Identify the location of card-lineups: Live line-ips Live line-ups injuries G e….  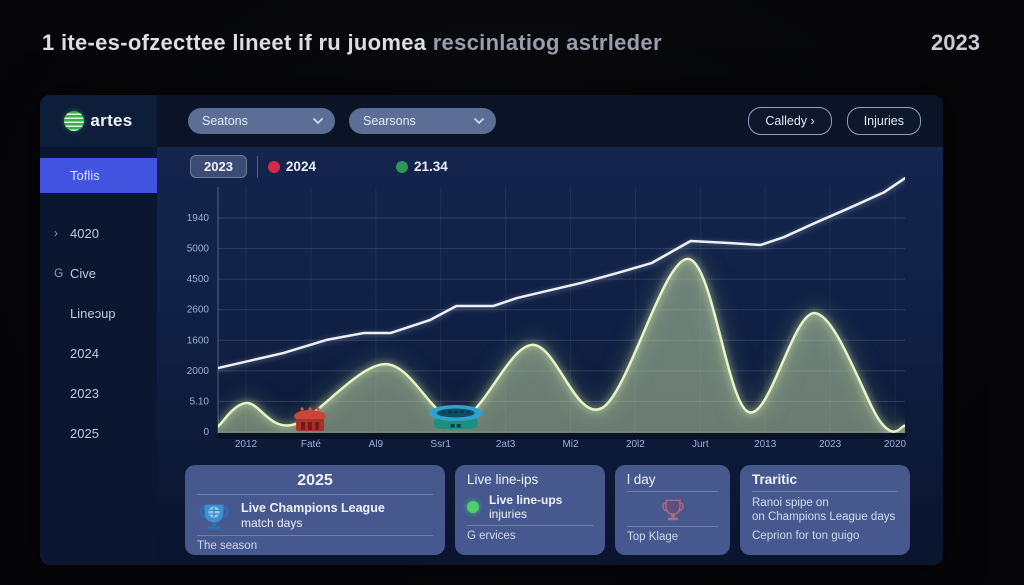
(530, 510).